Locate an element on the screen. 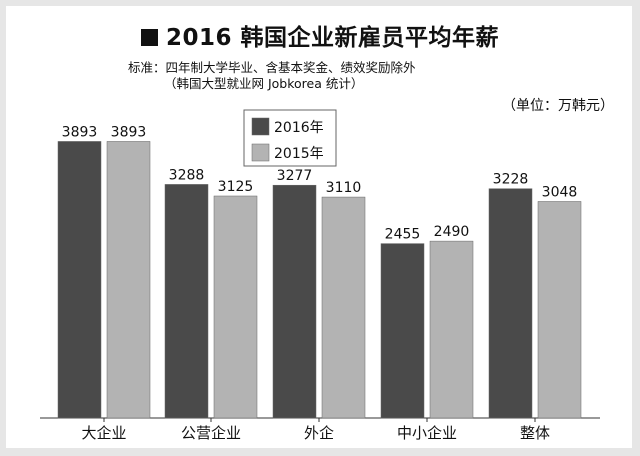 The height and width of the screenshot is (456, 640). bar-value-label: 3277 is located at coordinates (295, 176).